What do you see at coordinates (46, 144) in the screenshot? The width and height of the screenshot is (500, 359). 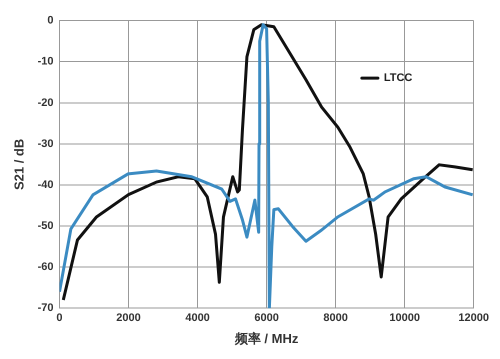 I see `y-tick-label: -30` at bounding box center [46, 144].